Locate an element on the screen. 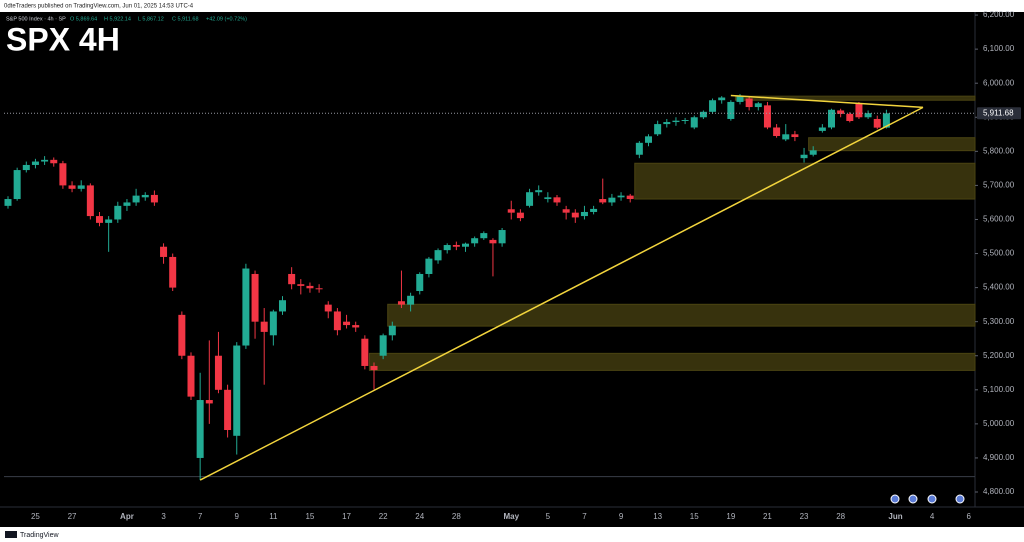 The width and height of the screenshot is (1024, 542). legend-high: H 5,922.14 is located at coordinates (117, 19).